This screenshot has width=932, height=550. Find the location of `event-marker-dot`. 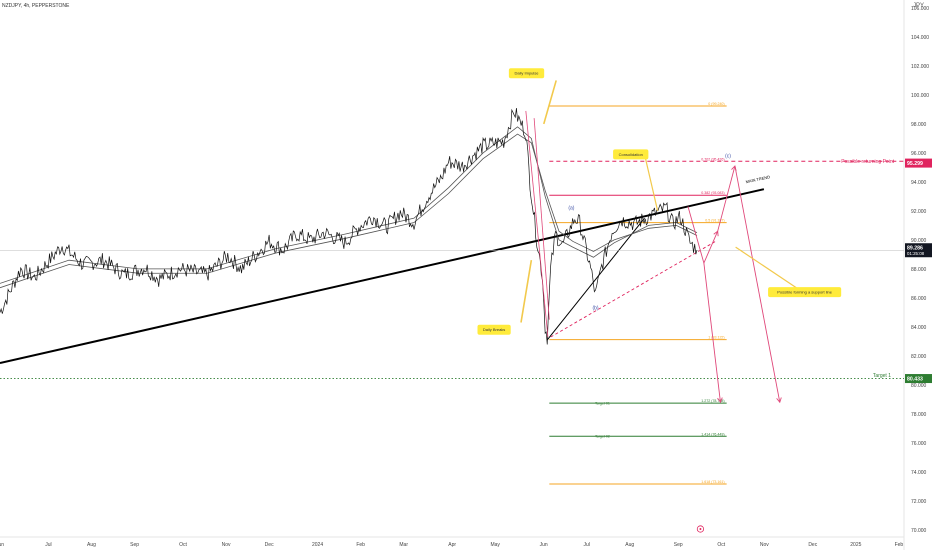

event-marker-dot is located at coordinates (700, 529).